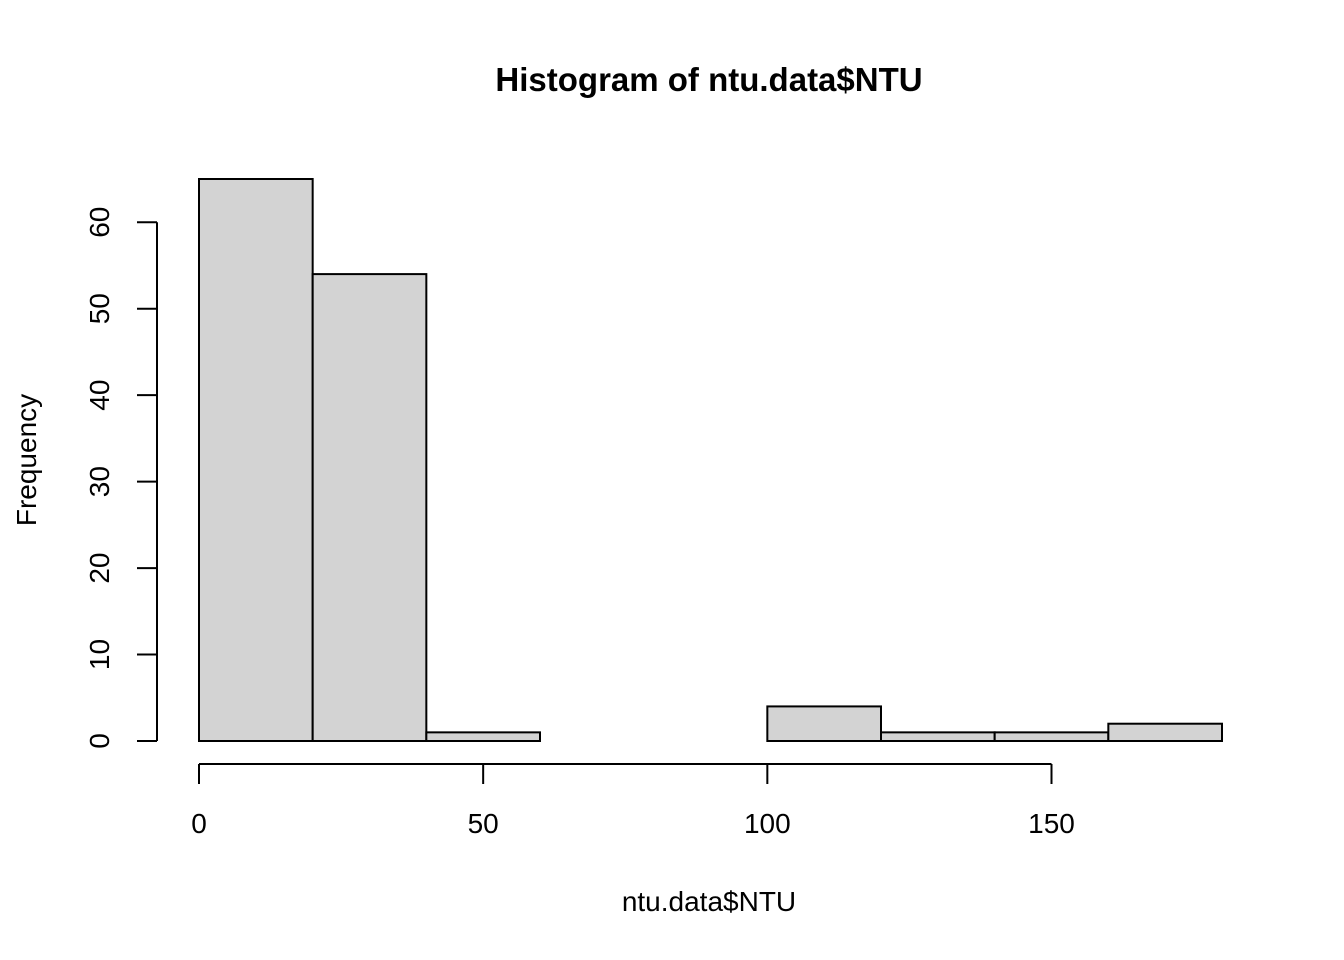  What do you see at coordinates (99, 222) in the screenshot?
I see `y-tick-label-6: 60` at bounding box center [99, 222].